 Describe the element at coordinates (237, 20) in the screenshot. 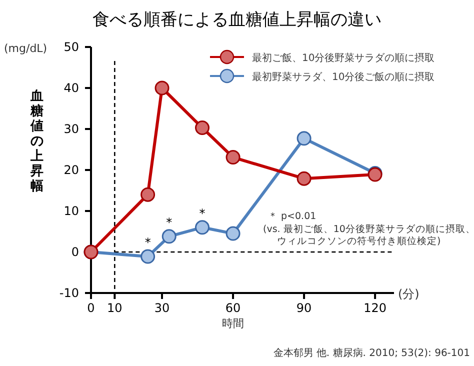

I see `chart-title: 食べる順番による血糖値上昇幅の違い` at that location.